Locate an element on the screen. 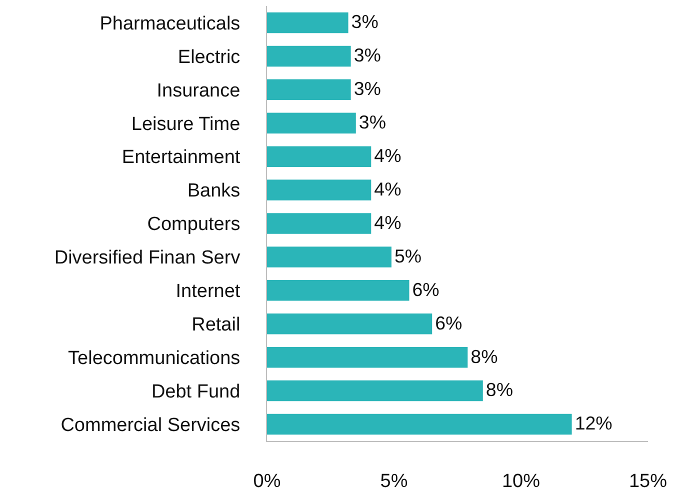 This screenshot has height=489, width=676. y-tick-label: Diversified Finan Serv is located at coordinates (147, 258).